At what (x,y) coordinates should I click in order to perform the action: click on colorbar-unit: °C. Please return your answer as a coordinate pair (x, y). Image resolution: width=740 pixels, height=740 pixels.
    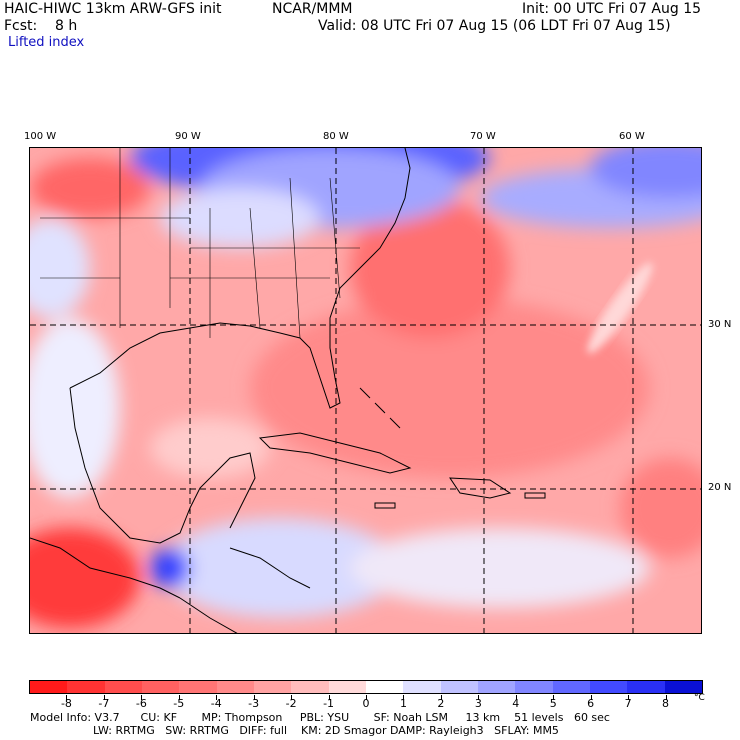
    Looking at the image, I should click on (699, 698).